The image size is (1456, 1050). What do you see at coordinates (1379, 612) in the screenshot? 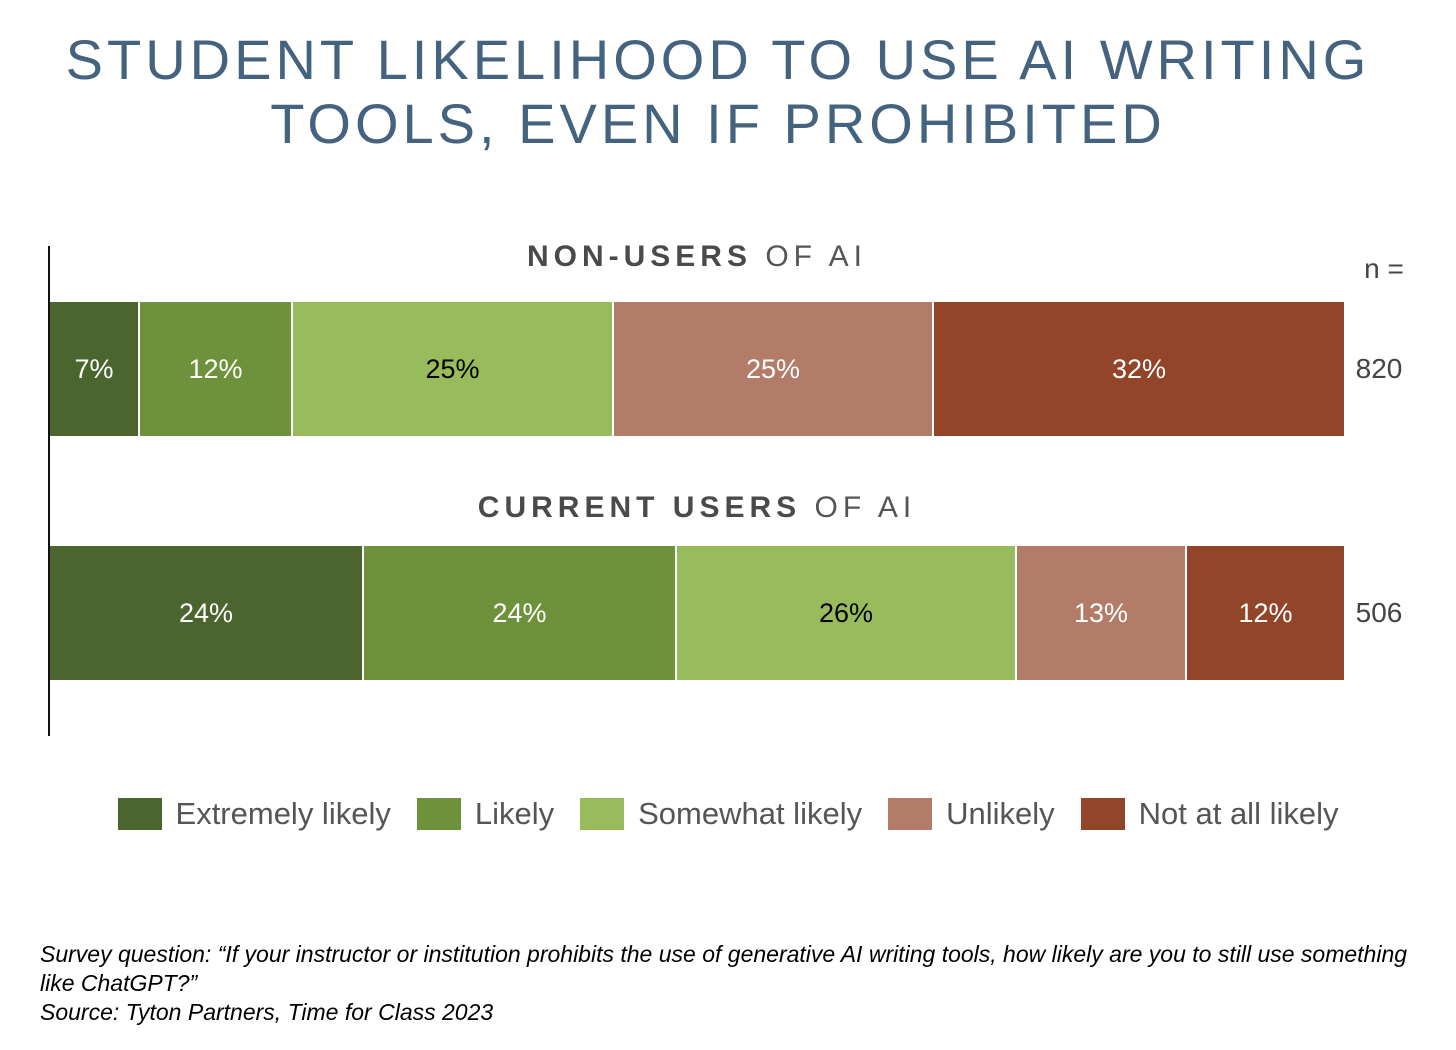
I see `n-value-current-users: 506` at bounding box center [1379, 612].